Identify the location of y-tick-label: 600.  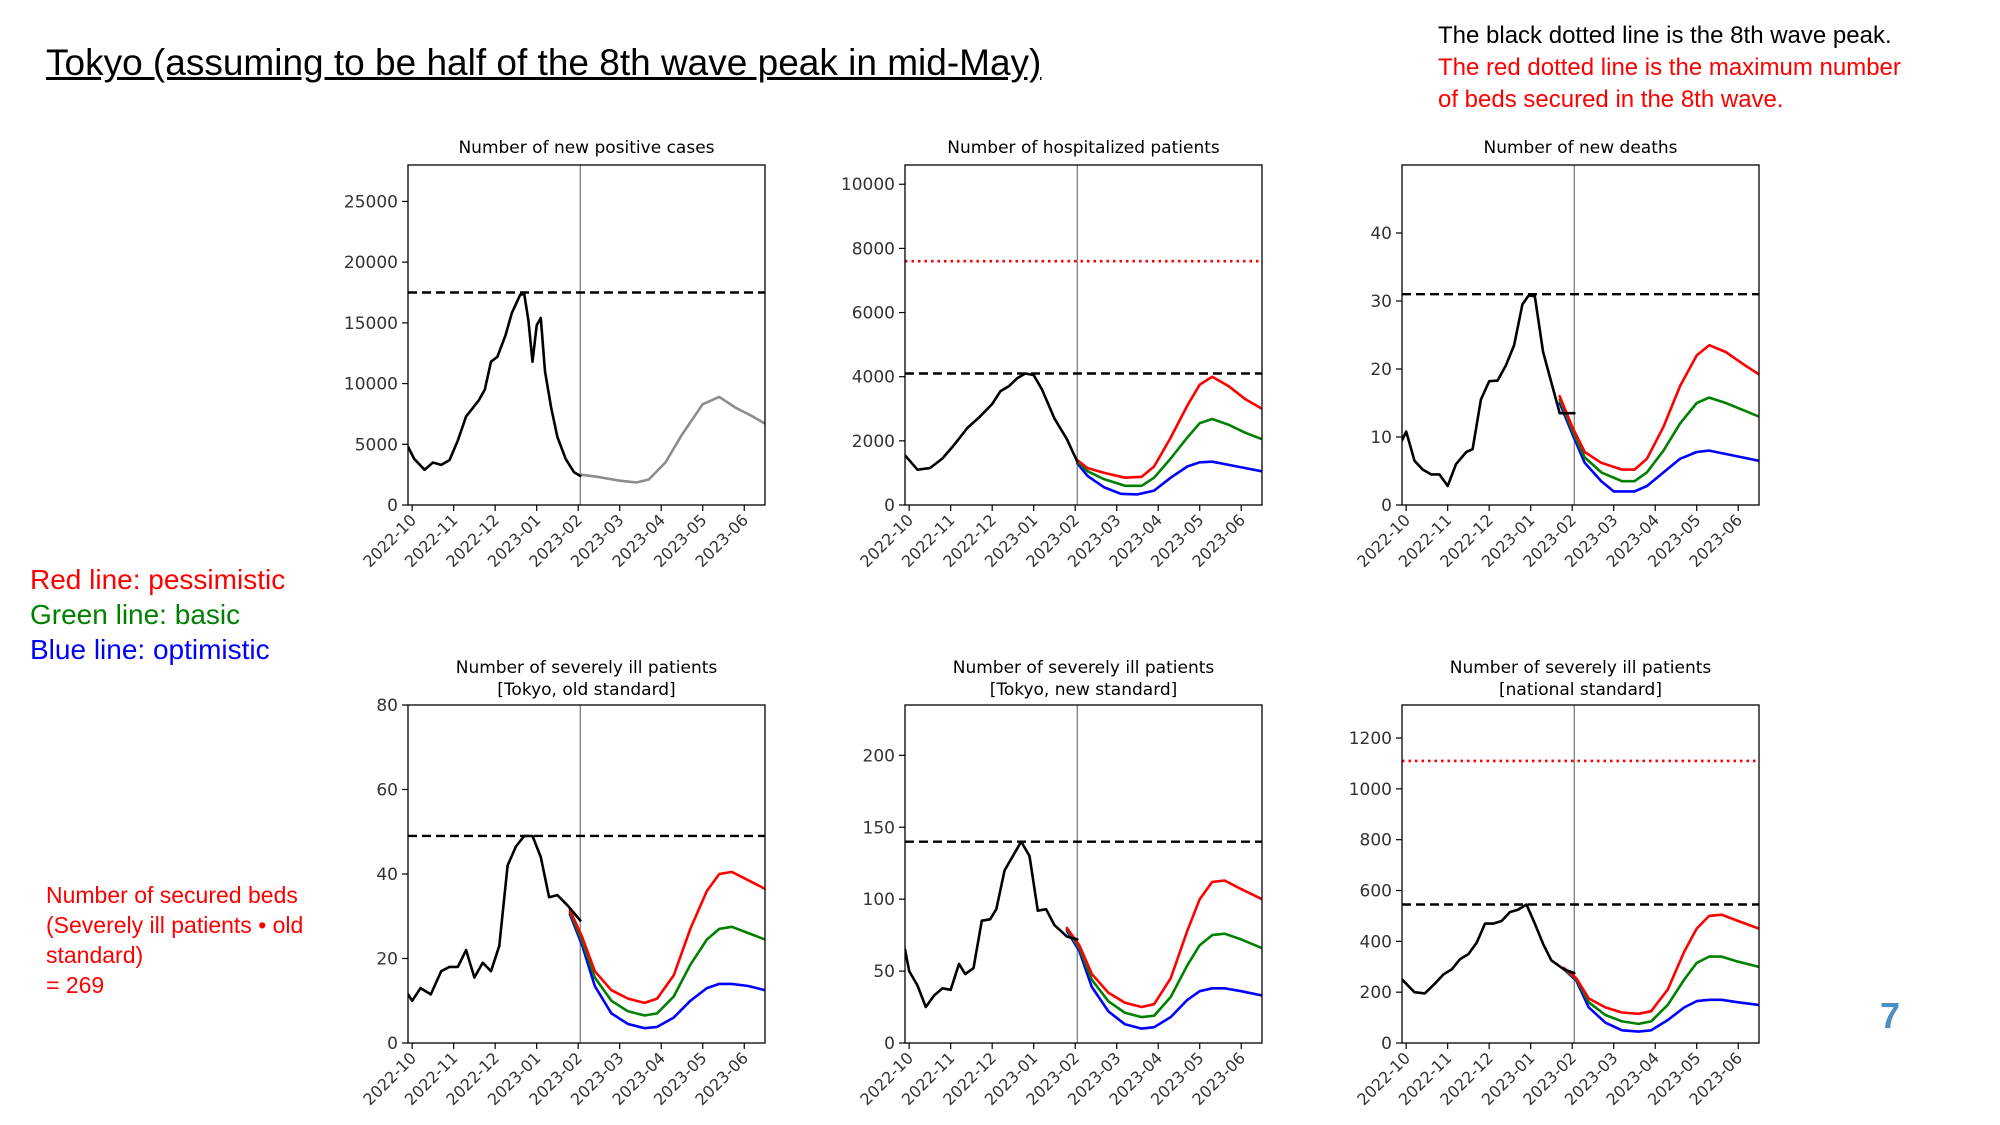
(1376, 892).